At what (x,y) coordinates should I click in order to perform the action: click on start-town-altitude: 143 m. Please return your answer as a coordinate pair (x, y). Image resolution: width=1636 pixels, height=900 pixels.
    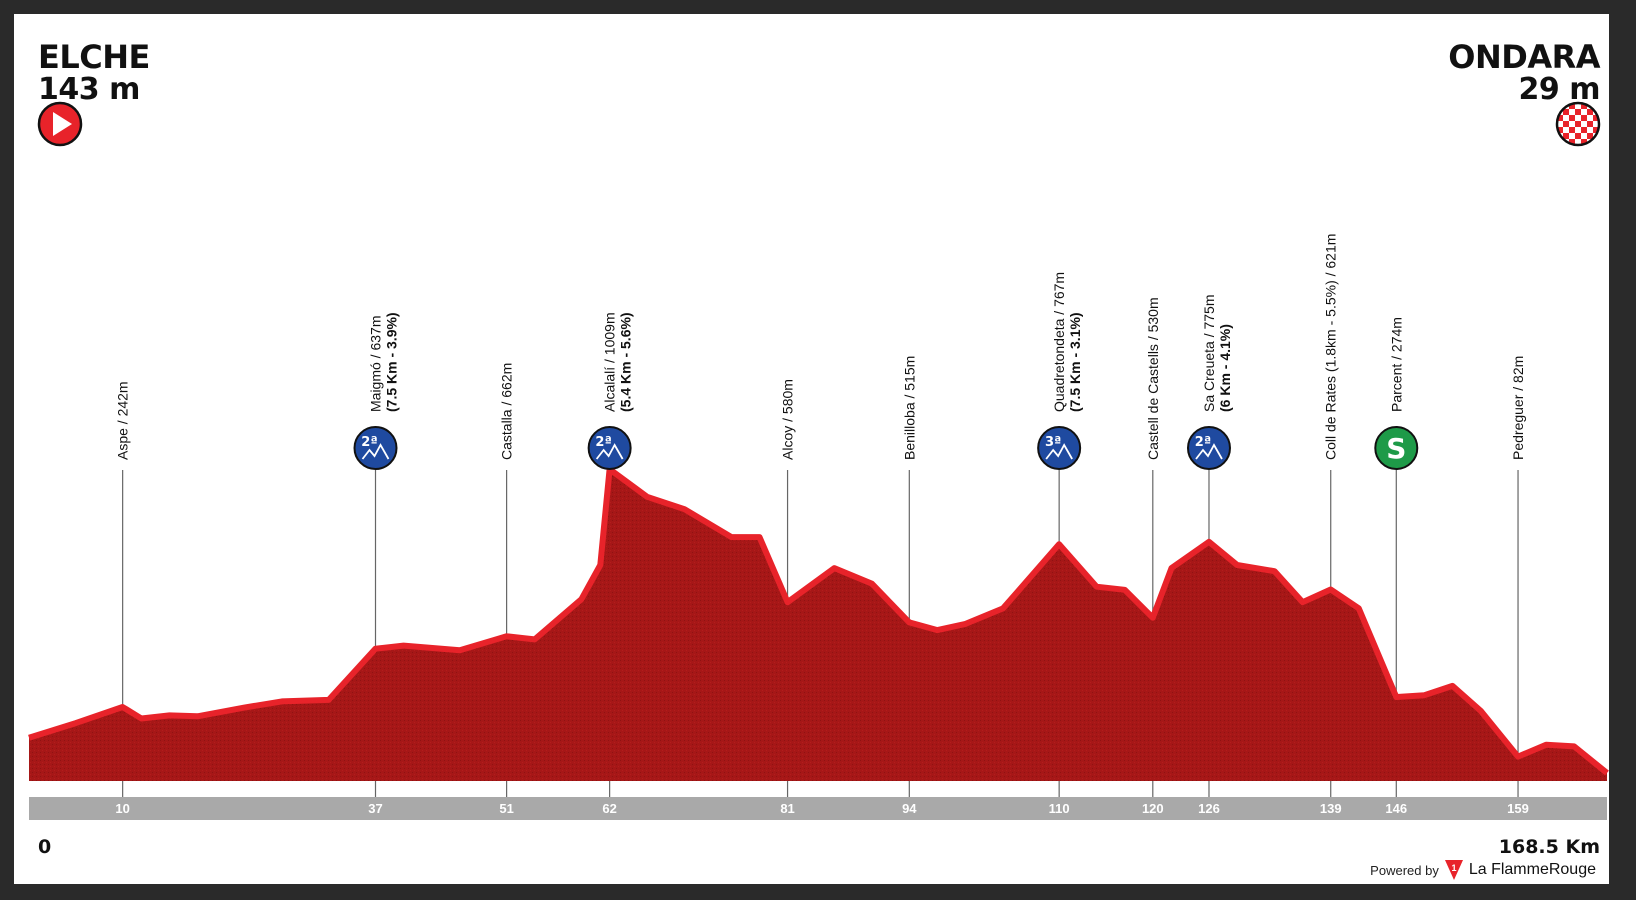
    Looking at the image, I should click on (89, 89).